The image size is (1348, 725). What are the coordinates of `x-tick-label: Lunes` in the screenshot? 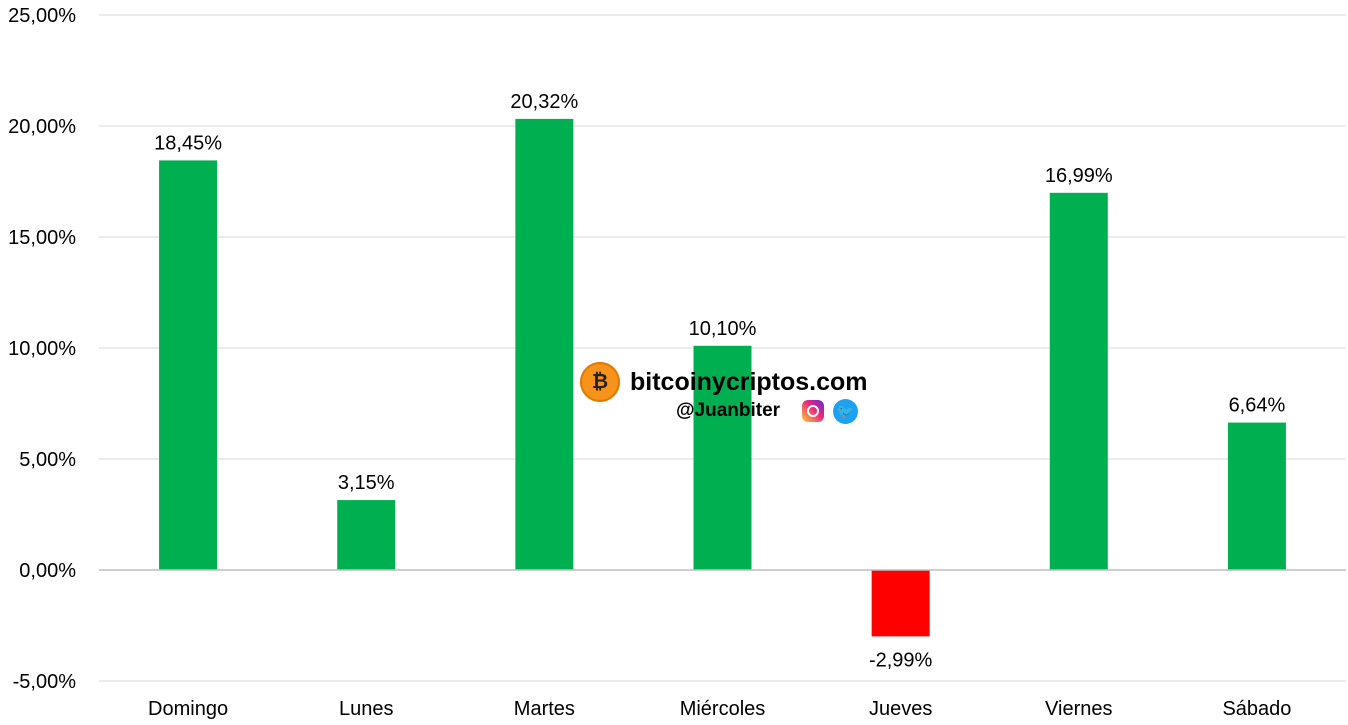 It's located at (366, 709).